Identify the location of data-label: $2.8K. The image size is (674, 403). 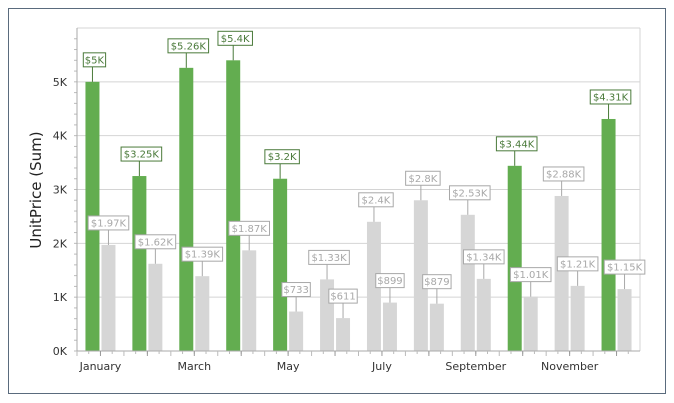
(422, 179).